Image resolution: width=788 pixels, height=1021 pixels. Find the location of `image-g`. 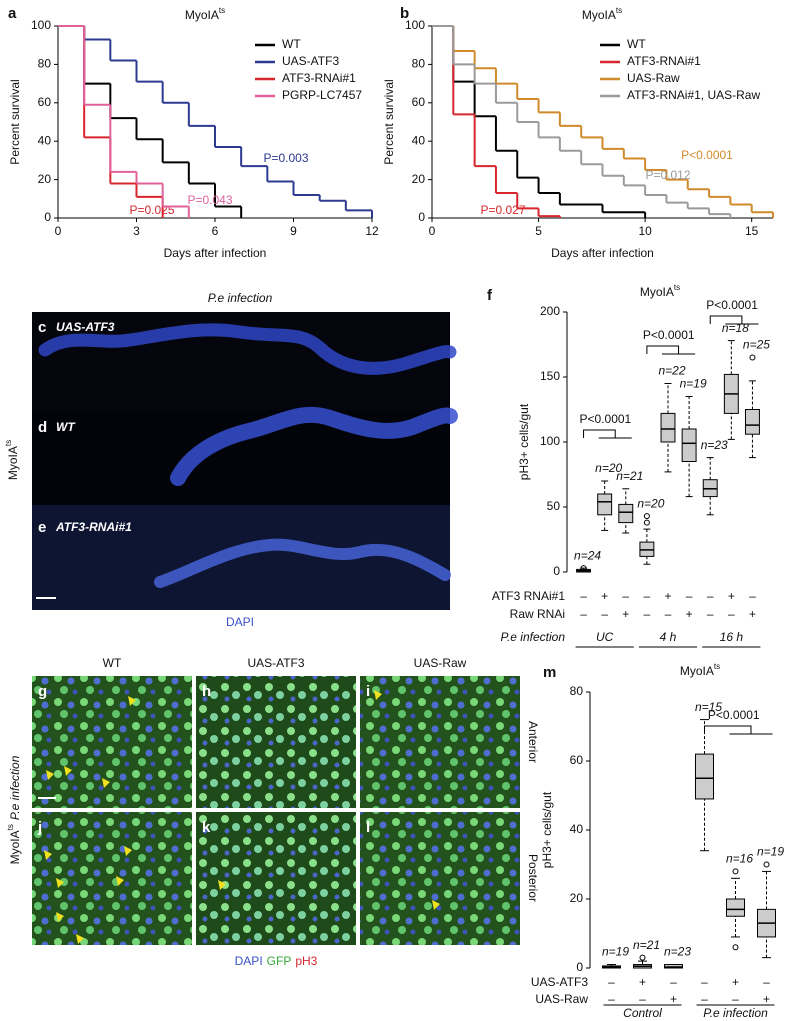

image-g is located at coordinates (112, 742).